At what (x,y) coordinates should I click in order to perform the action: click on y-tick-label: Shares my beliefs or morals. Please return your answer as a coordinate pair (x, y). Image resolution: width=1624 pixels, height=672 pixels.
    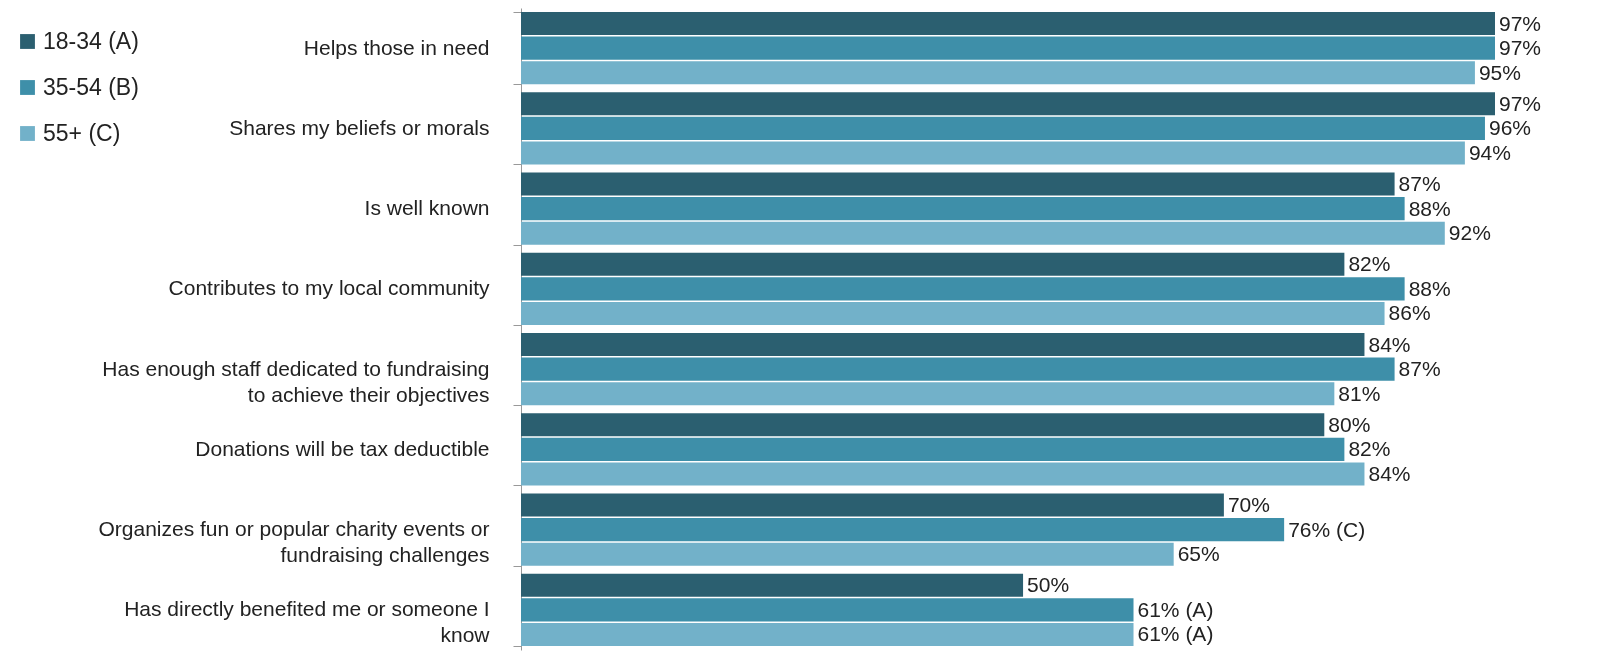
    Looking at the image, I should click on (359, 127).